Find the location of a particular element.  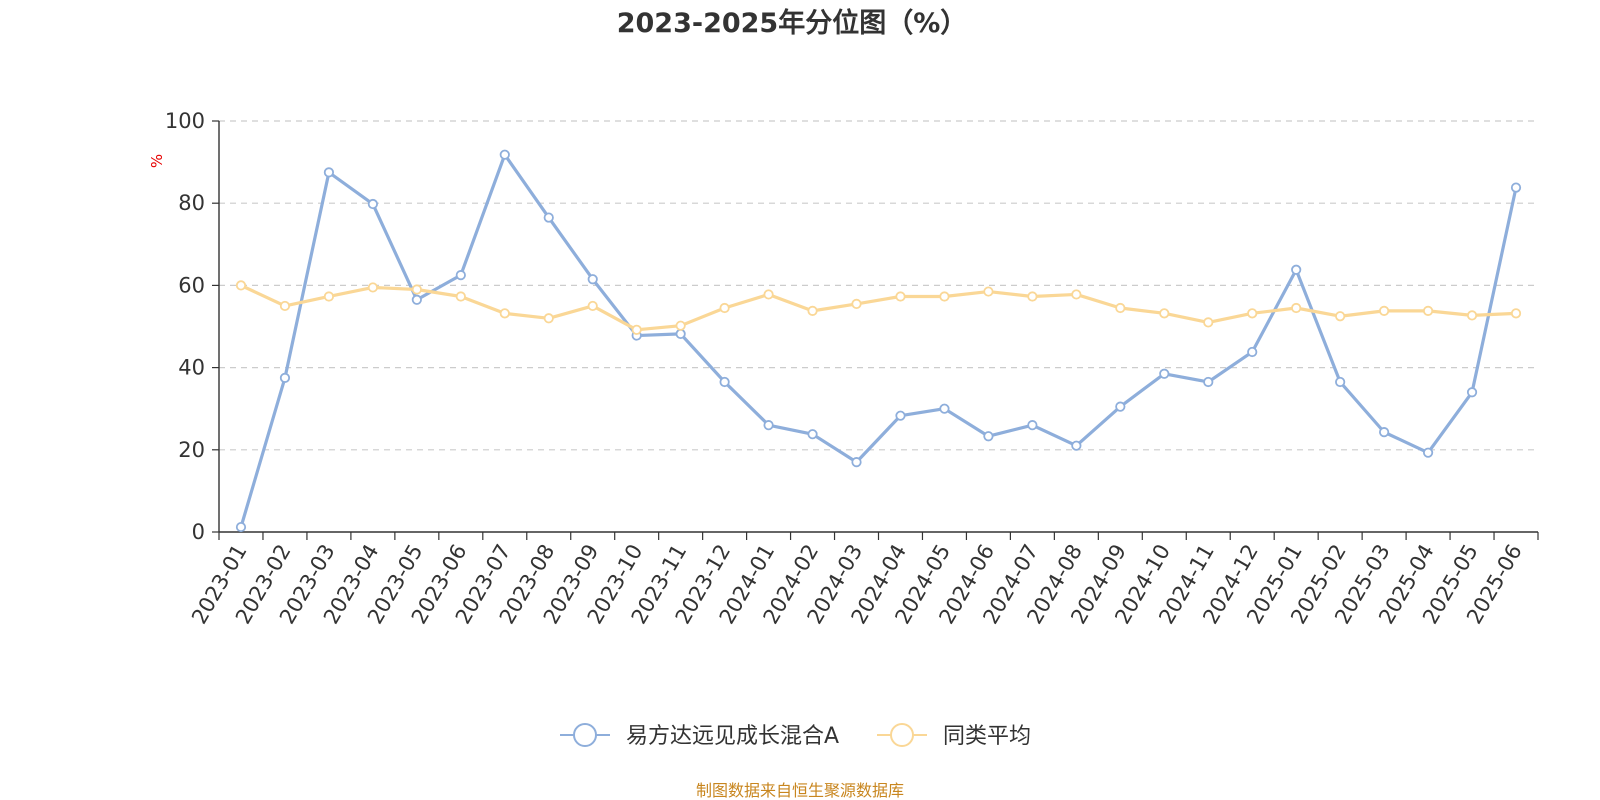

chart-title: 2023-2025年分位图（%） is located at coordinates (792, 23).